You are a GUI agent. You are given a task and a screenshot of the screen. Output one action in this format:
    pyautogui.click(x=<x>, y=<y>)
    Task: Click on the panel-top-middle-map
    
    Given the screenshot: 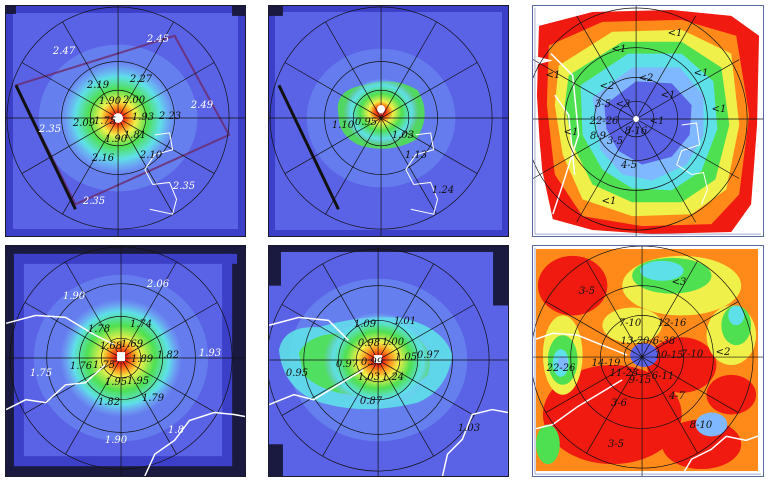 What is the action you would take?
    pyautogui.click(x=388, y=121)
    